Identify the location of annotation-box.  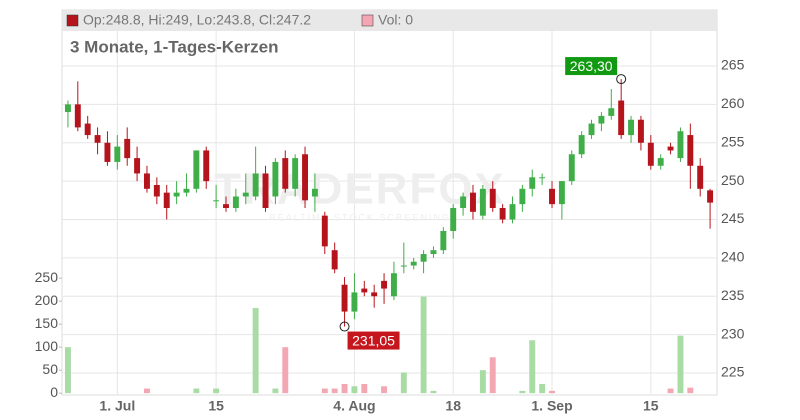
(591, 66).